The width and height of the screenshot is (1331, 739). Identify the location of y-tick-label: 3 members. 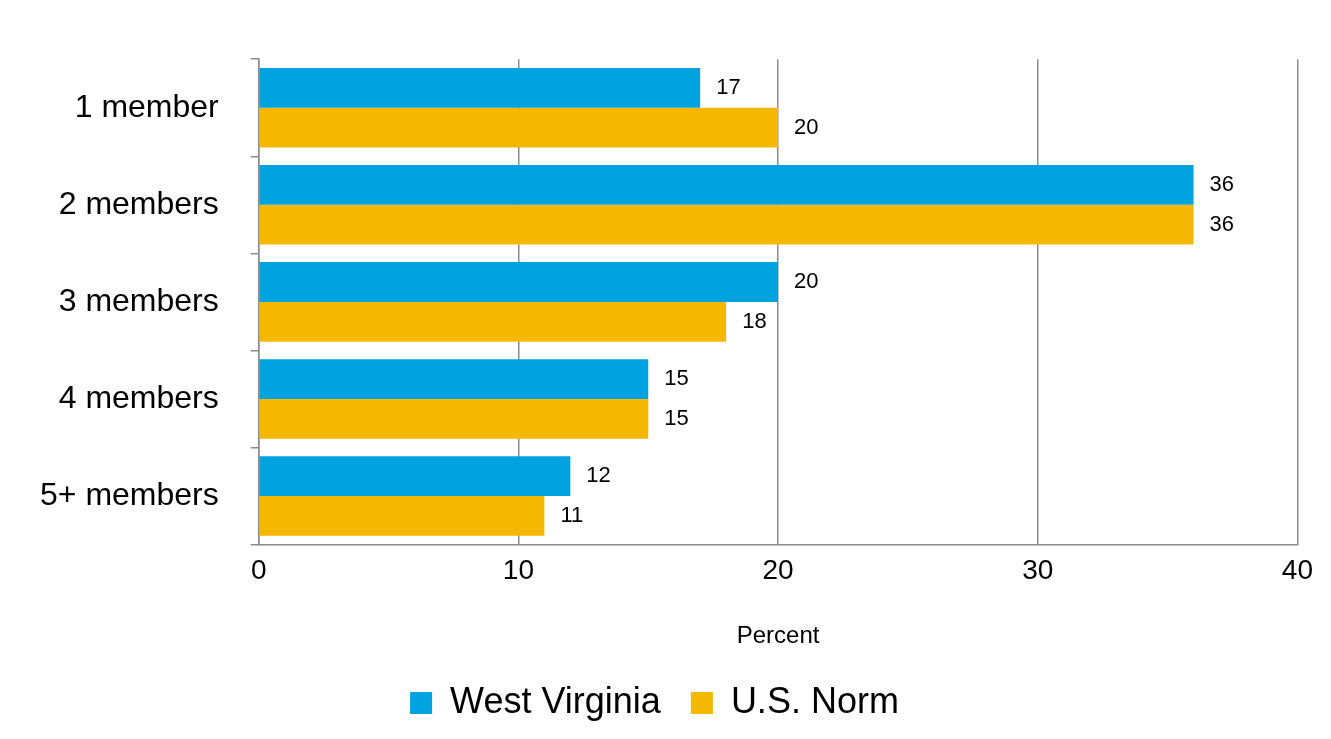
(138, 299).